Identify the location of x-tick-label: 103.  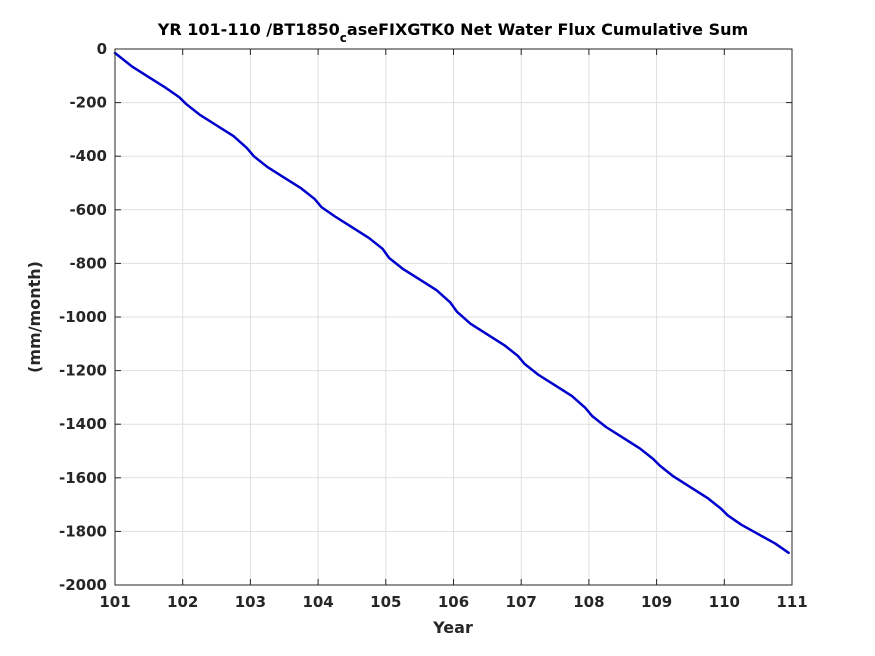
(250, 602).